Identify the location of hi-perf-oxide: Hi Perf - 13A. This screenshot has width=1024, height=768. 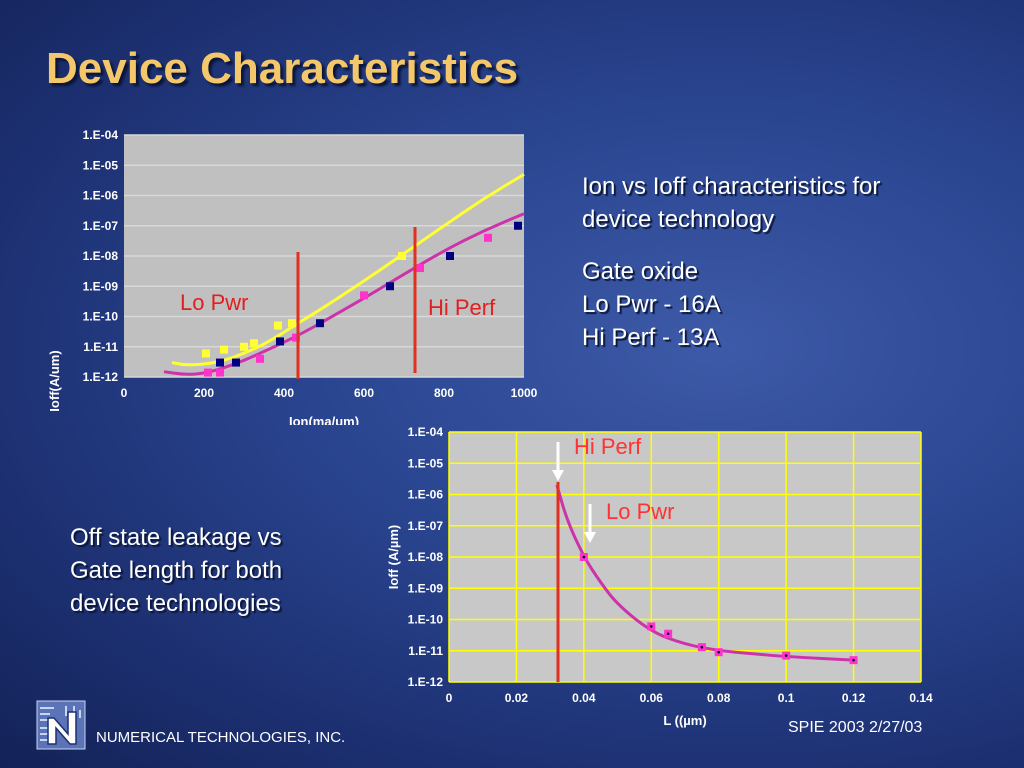
(651, 337).